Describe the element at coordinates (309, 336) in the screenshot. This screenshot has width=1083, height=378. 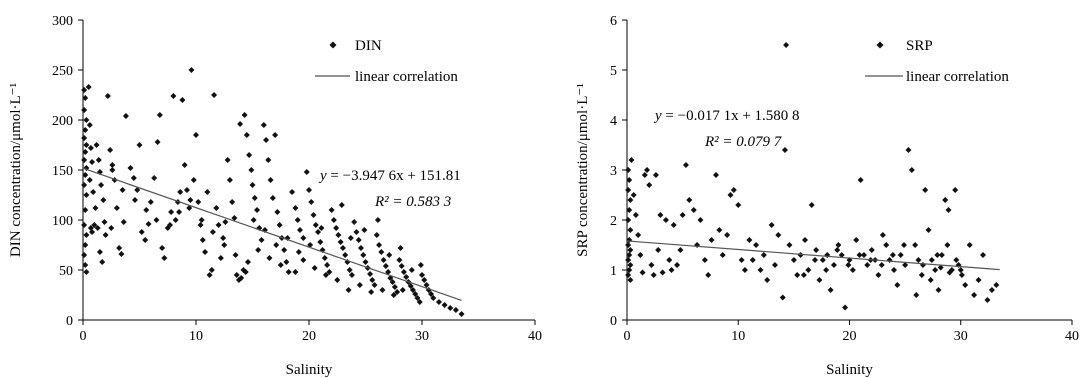
I see `x-tick-label: 20` at that location.